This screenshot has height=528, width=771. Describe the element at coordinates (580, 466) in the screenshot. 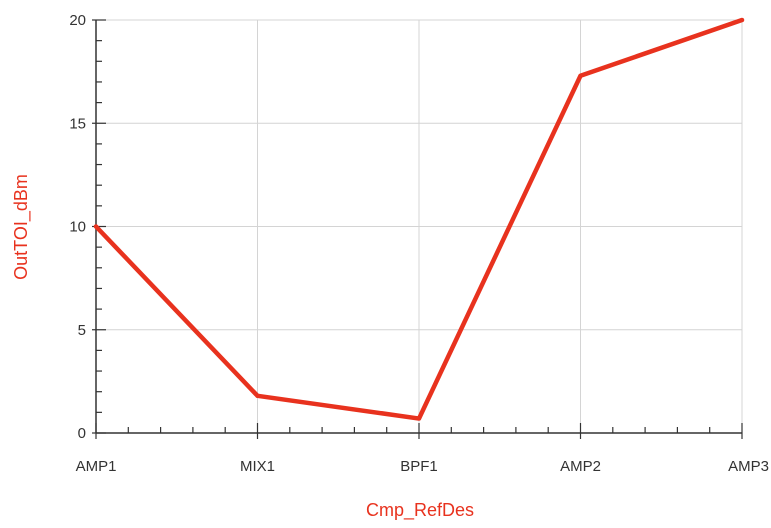

I see `x-tick-label: AMP2` at that location.